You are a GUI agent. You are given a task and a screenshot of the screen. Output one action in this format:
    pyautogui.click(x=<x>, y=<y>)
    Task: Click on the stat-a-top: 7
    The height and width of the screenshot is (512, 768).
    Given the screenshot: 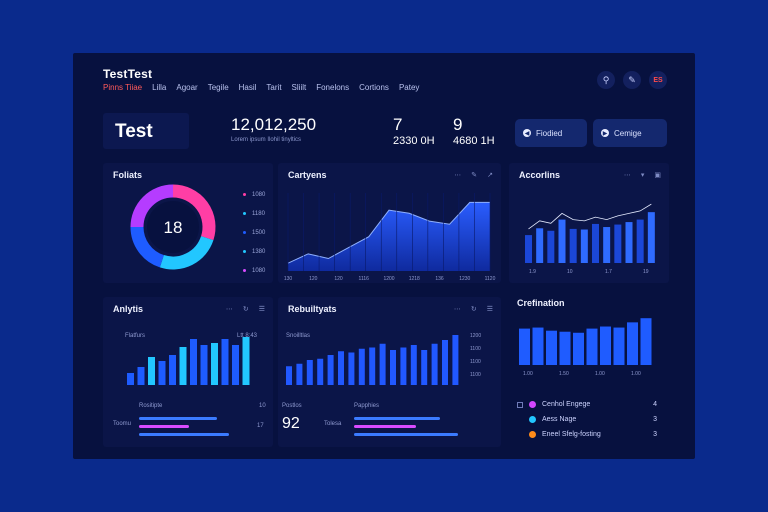 What is the action you would take?
    pyautogui.click(x=398, y=124)
    